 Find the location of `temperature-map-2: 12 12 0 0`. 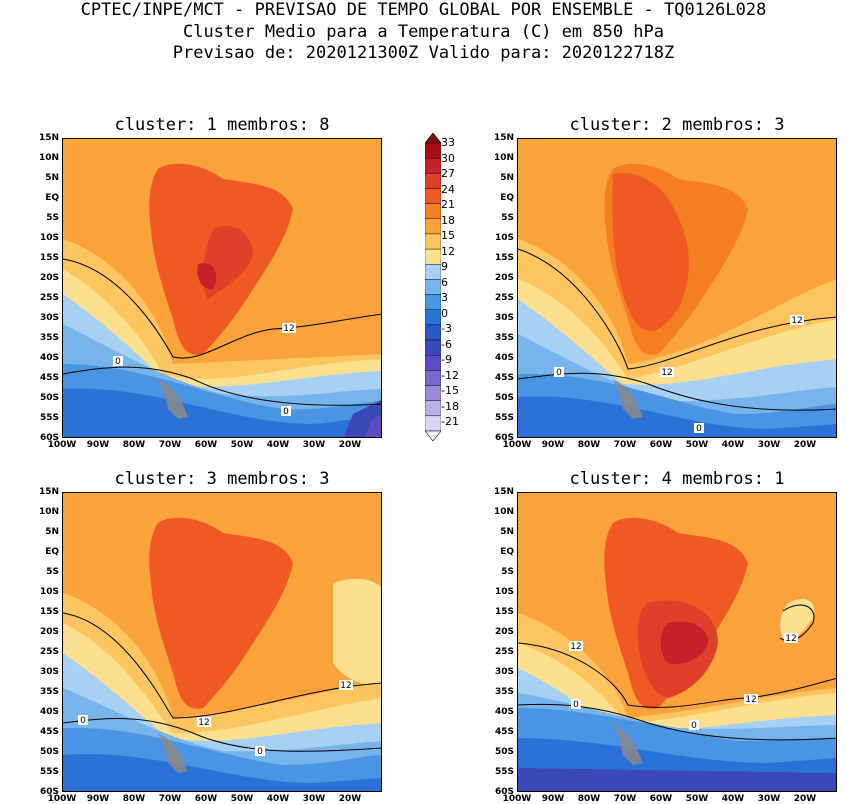

temperature-map-2: 12 12 0 0 is located at coordinates (677, 288).